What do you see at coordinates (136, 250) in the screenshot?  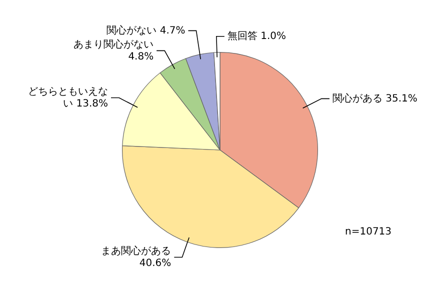 I see `slice-label: まあ関心がある` at bounding box center [136, 250].